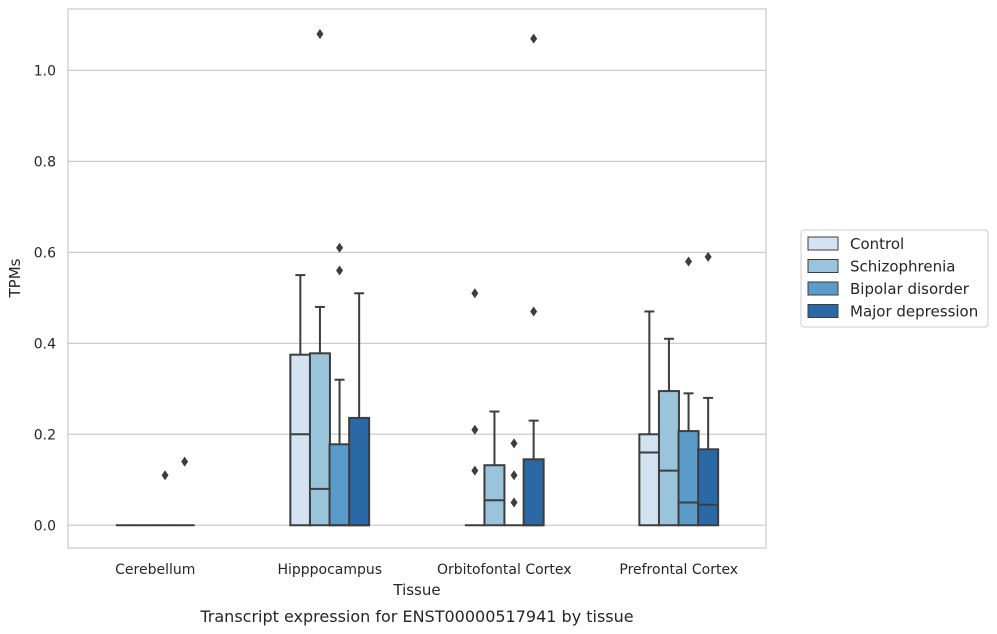 Image resolution: width=997 pixels, height=634 pixels. What do you see at coordinates (504, 570) in the screenshot?
I see `x-tick-label: Orbitofontal Cortex` at bounding box center [504, 570].